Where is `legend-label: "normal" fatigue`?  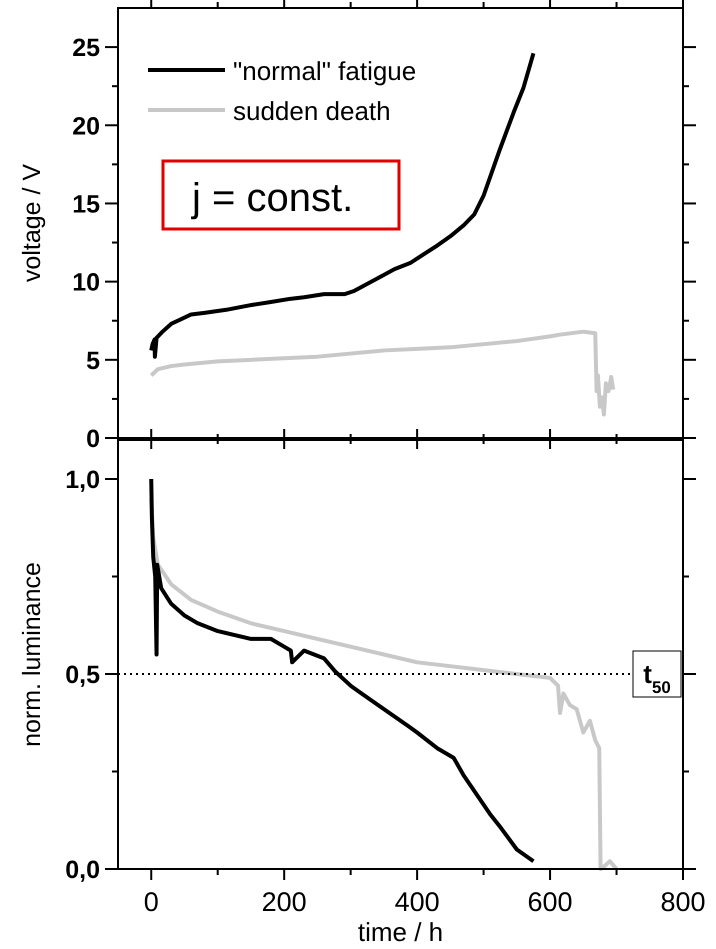
legend-label: "normal" fatigue is located at coordinates (324, 71).